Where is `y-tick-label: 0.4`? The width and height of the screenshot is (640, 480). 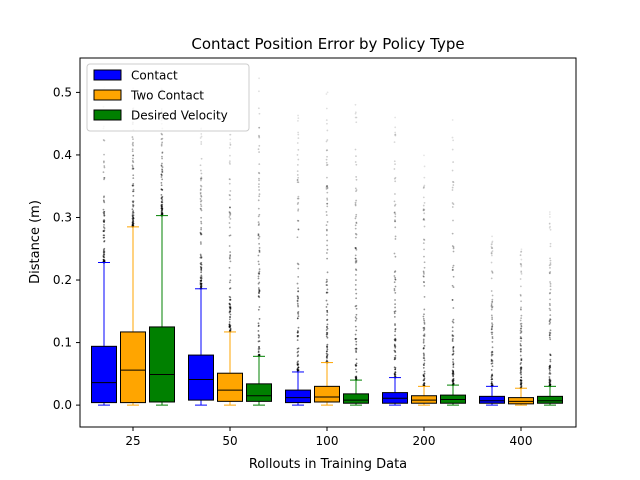 y-tick-label: 0.4 is located at coordinates (62, 155).